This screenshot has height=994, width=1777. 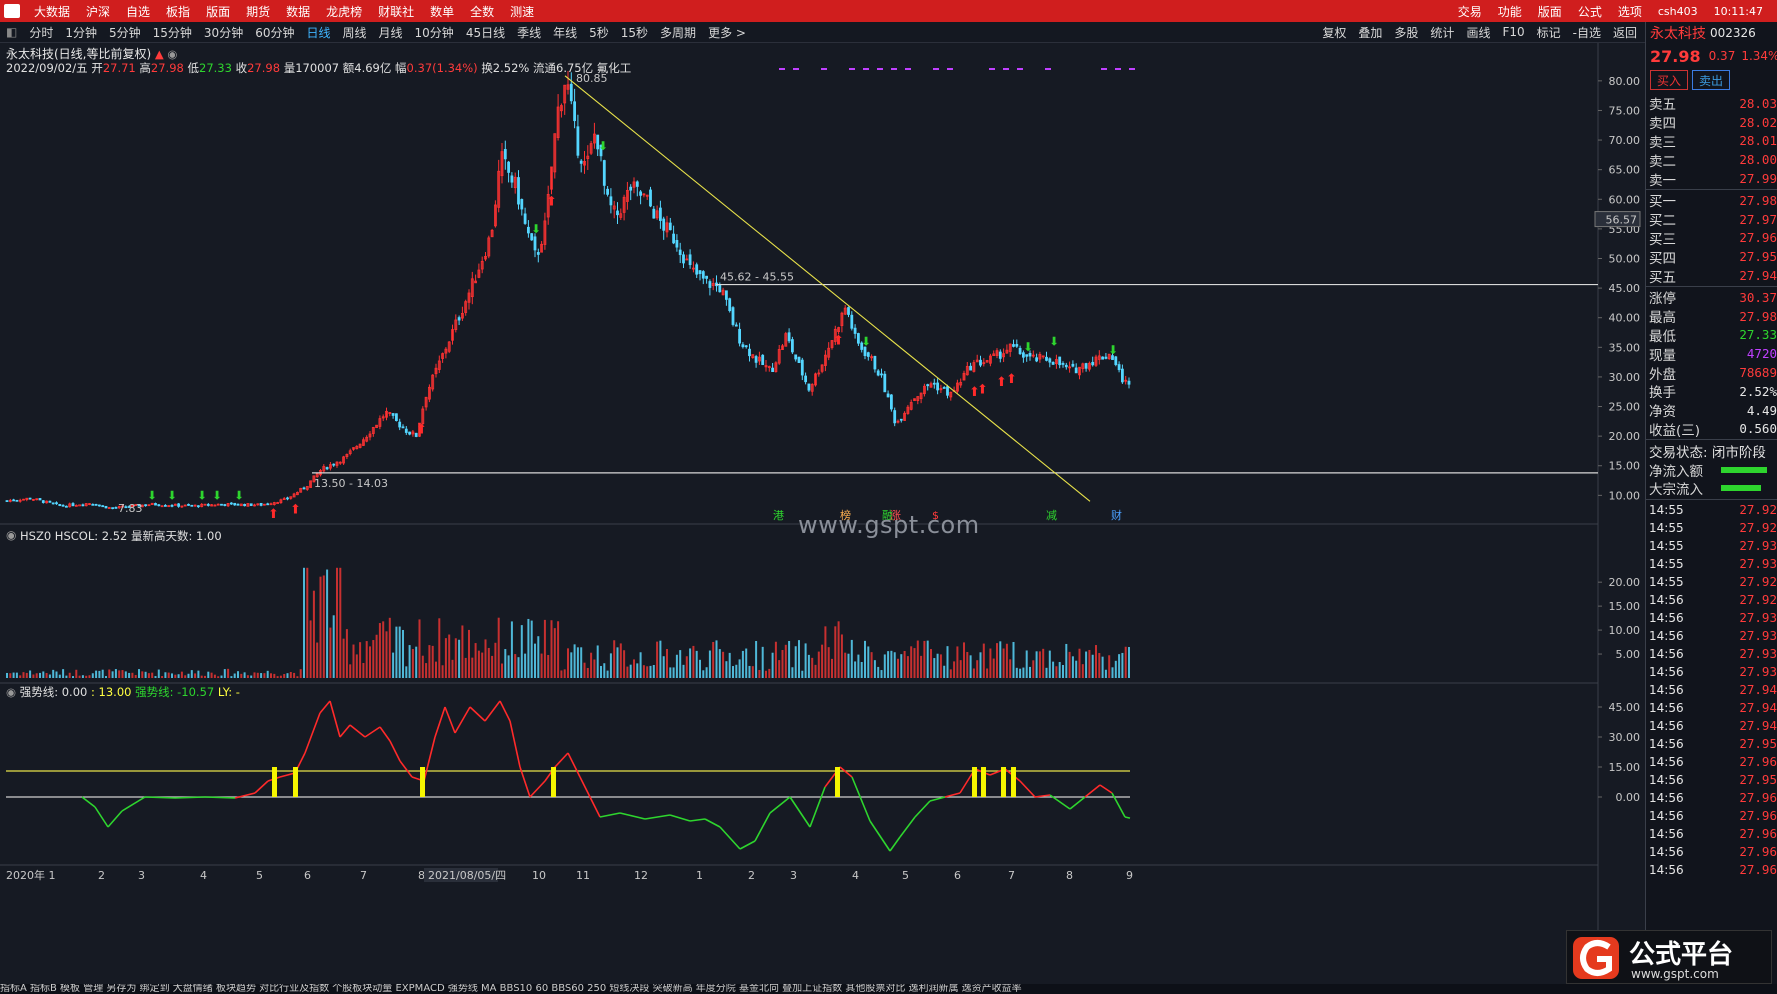 What do you see at coordinates (1678, 34) in the screenshot?
I see `stock-name: 永太科技` at bounding box center [1678, 34].